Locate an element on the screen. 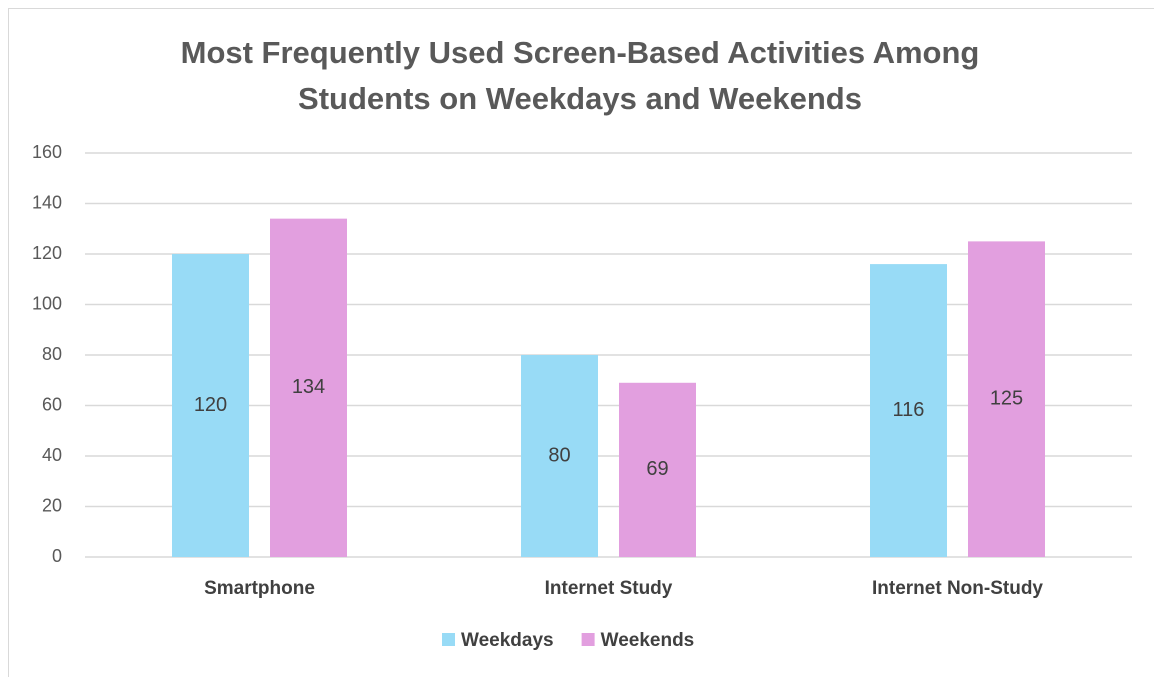  y-tick-label: 40 is located at coordinates (52, 455).